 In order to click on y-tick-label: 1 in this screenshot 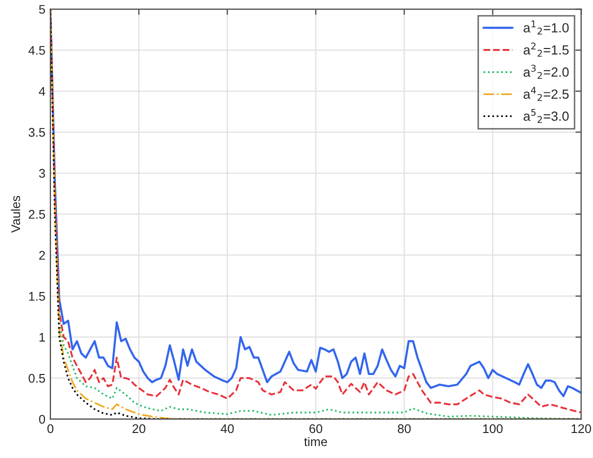, I will do `click(42, 337)`.